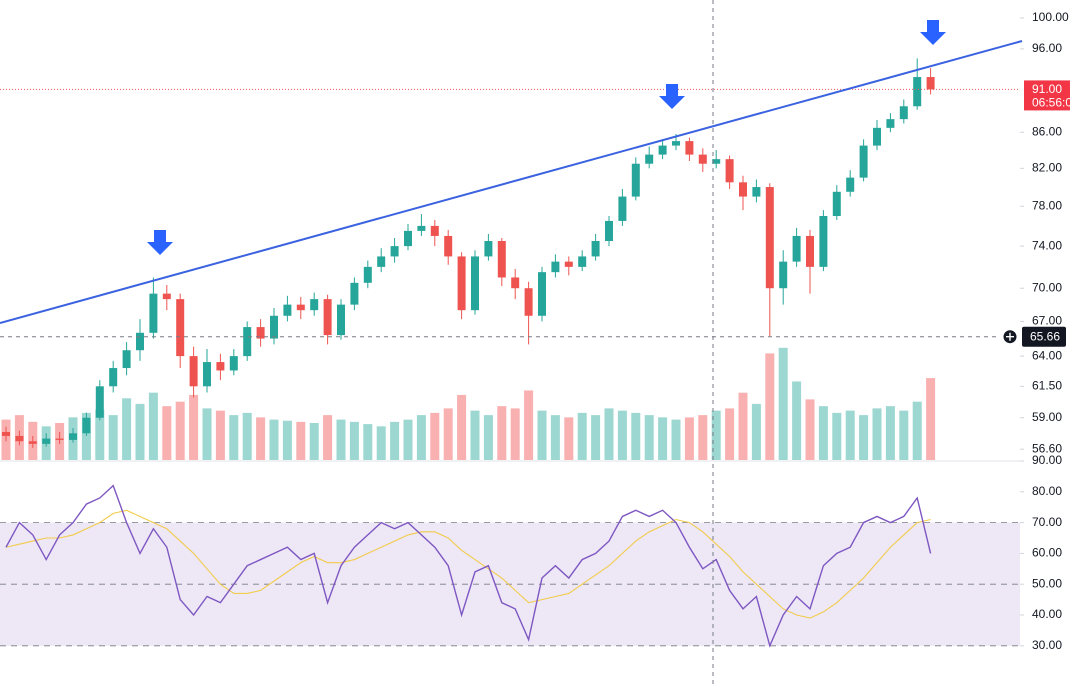 The image size is (1070, 688). Describe the element at coordinates (1047, 245) in the screenshot. I see `y-tick-label: 74.00` at that location.